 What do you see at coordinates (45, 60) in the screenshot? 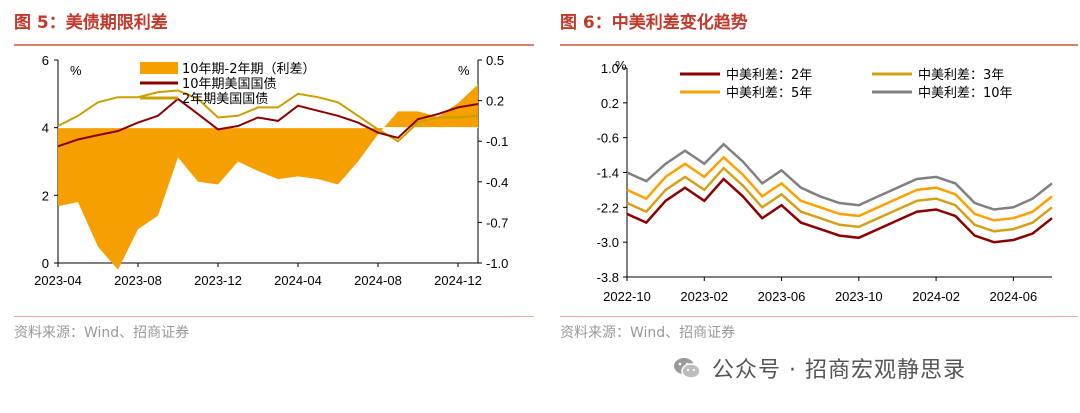
I see `fig5-left-tick-label: 6` at bounding box center [45, 60].